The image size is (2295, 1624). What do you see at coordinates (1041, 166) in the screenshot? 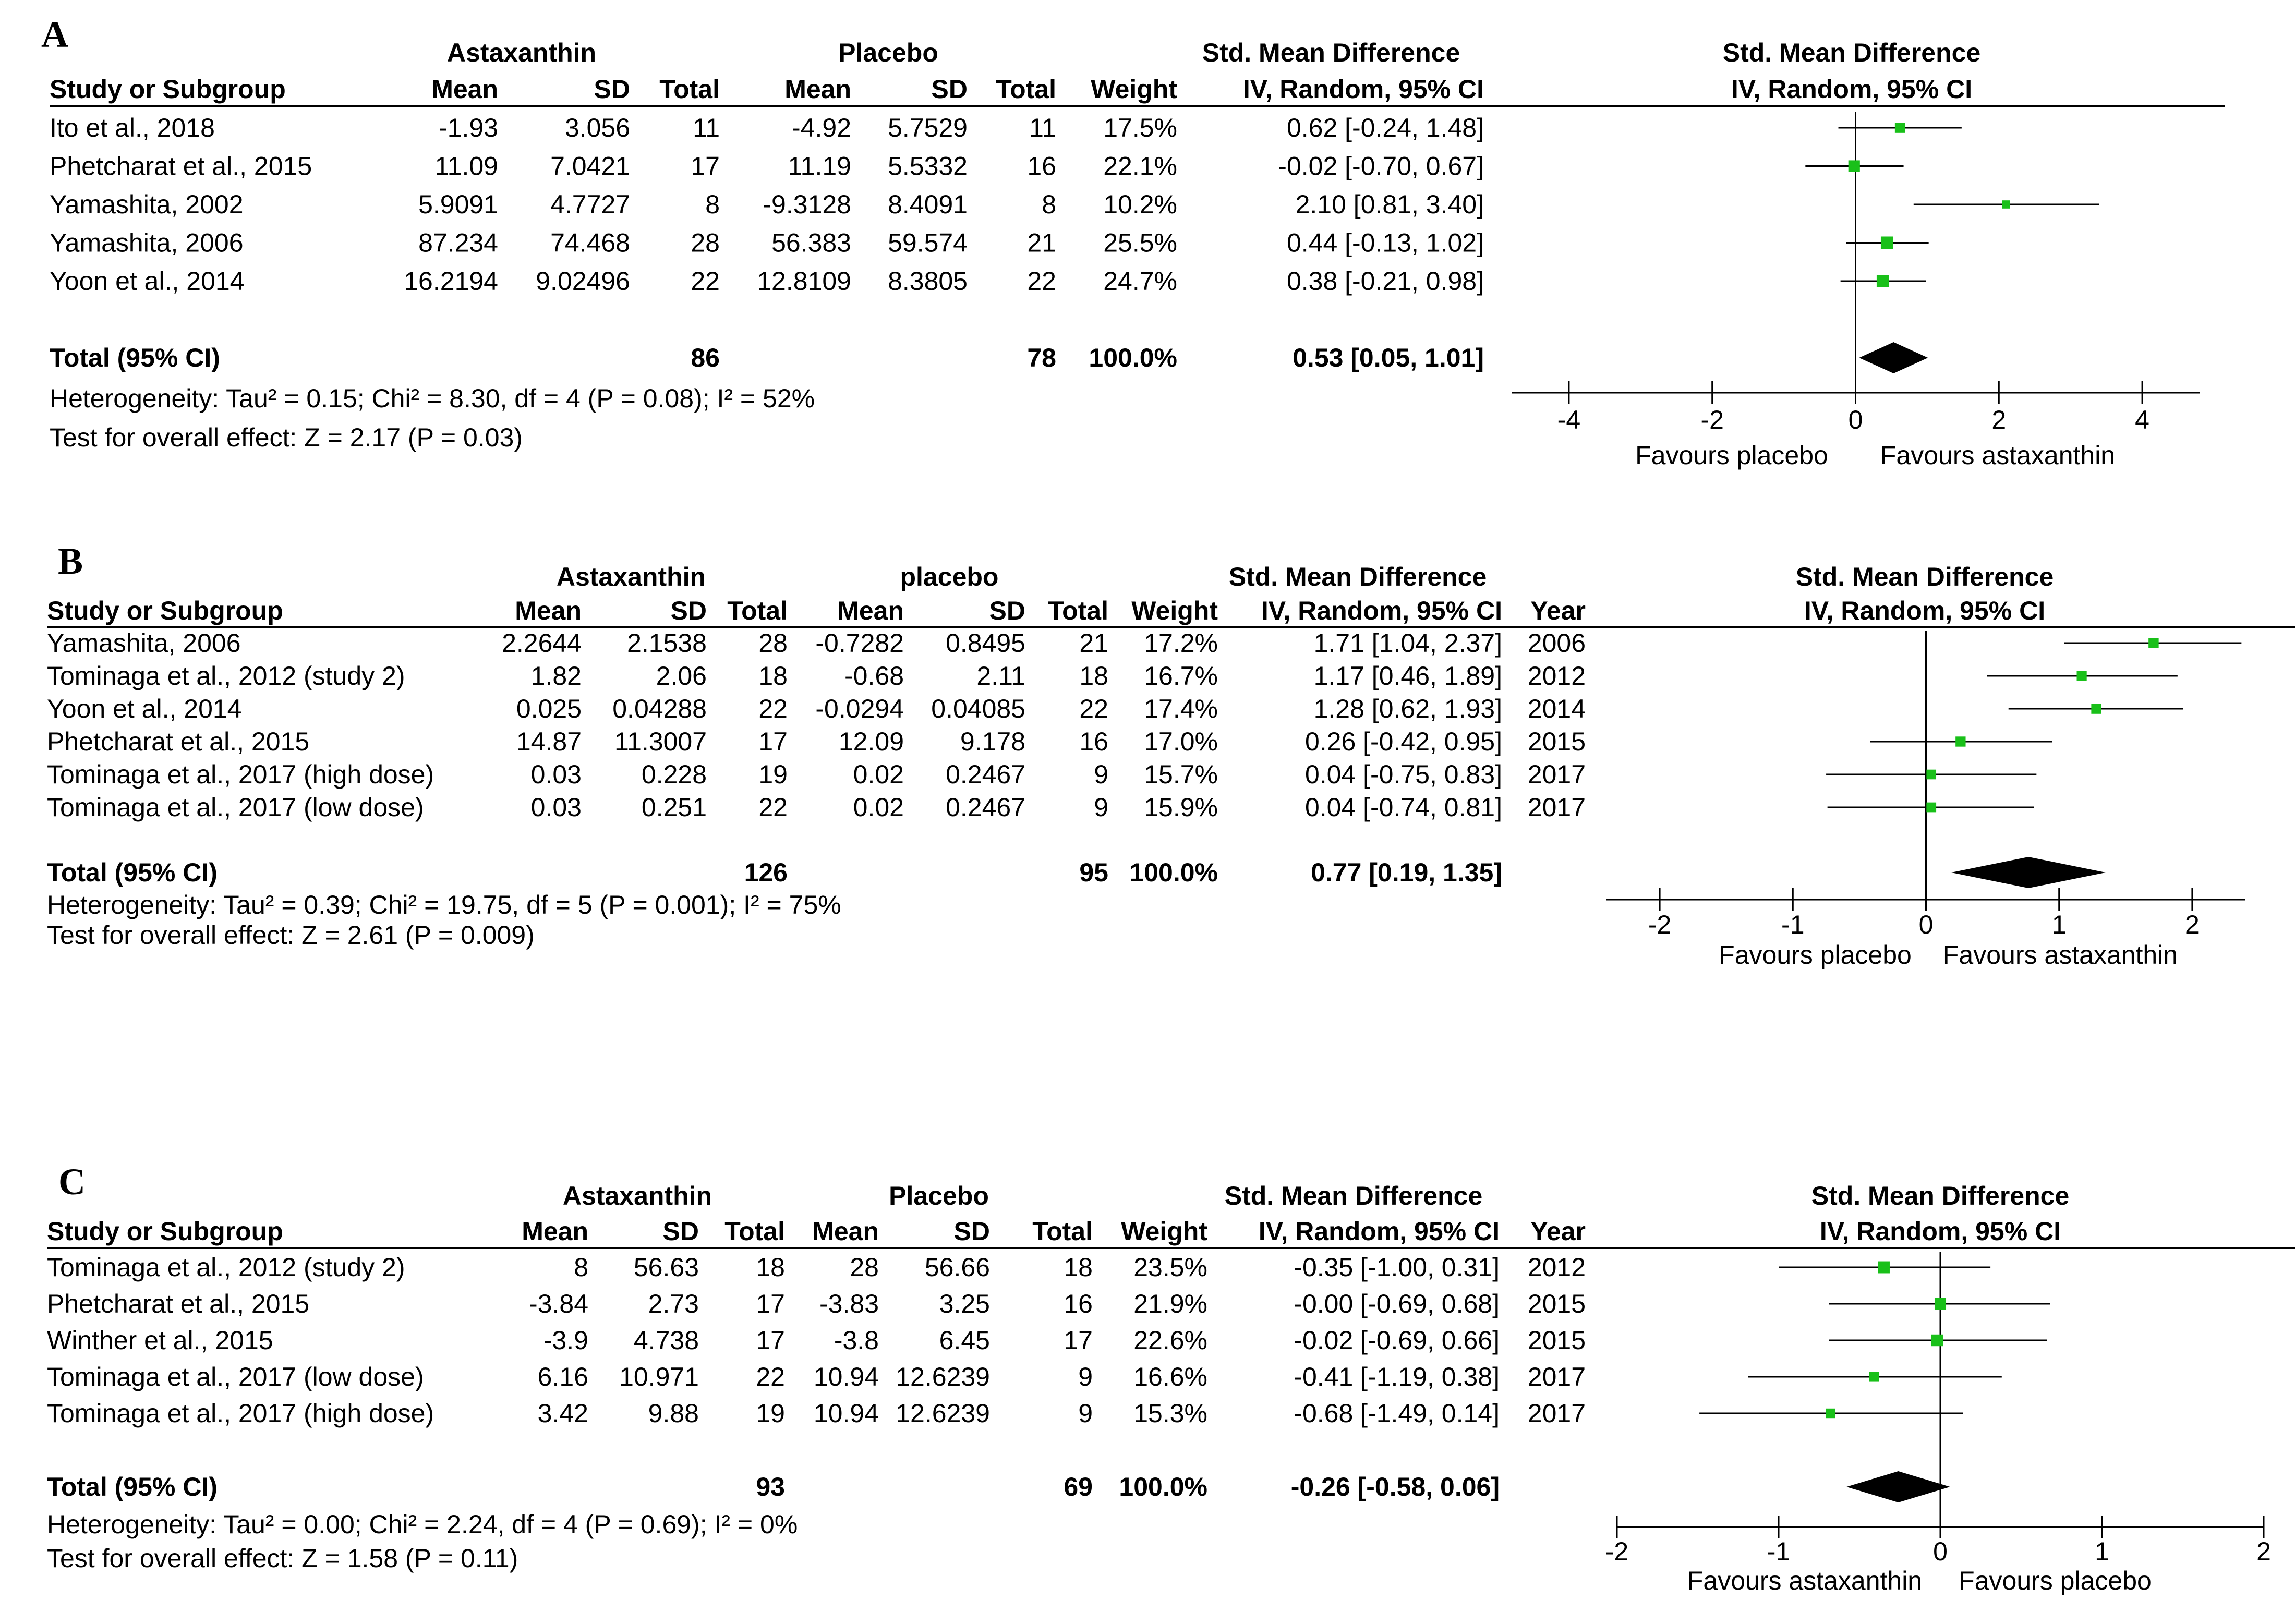
I see `total-2: 16` at bounding box center [1041, 166].